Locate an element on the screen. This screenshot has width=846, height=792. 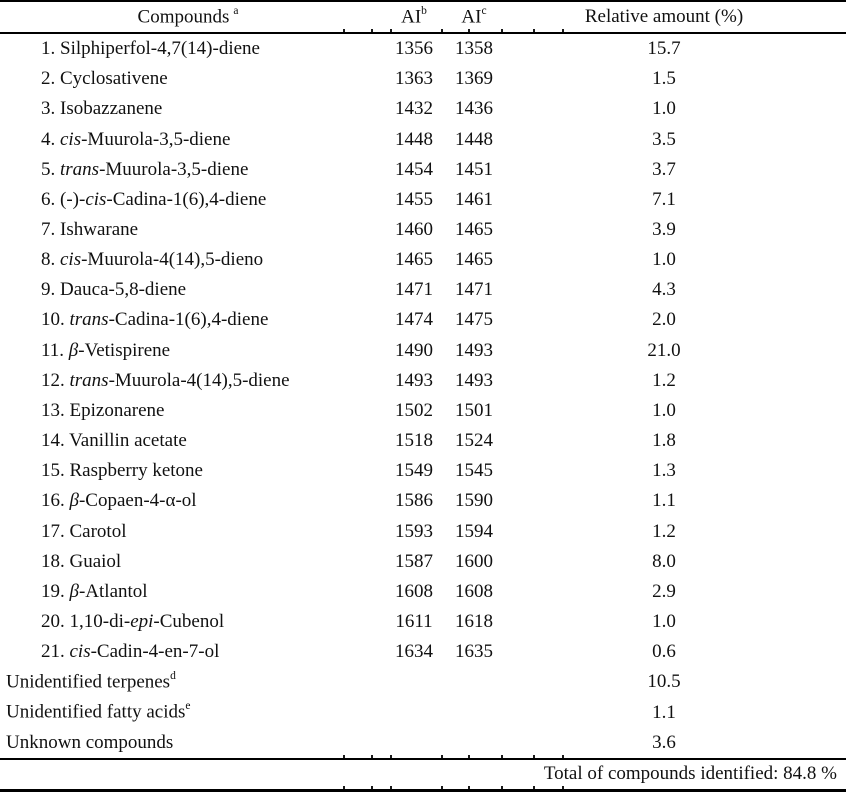
compound-name-part: 9. Dauca-5,8-diene is located at coordinates (114, 290).